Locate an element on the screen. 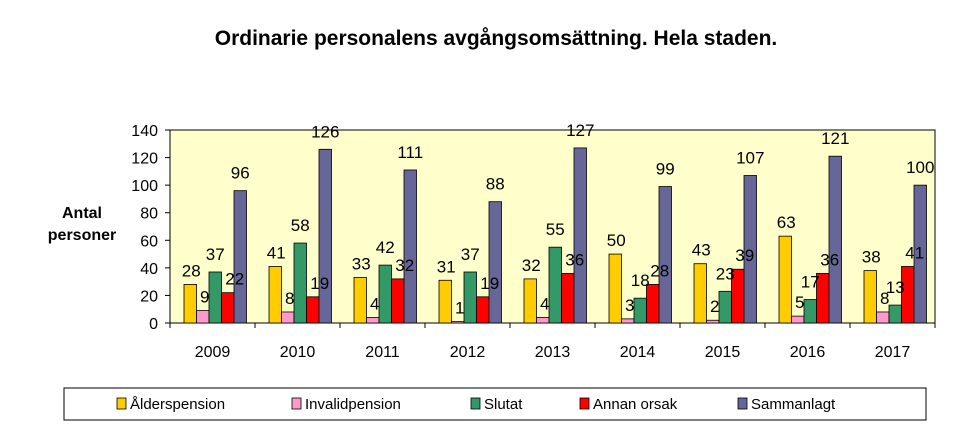 Image resolution: width=961 pixels, height=434 pixels. data-label: 88 is located at coordinates (495, 184).